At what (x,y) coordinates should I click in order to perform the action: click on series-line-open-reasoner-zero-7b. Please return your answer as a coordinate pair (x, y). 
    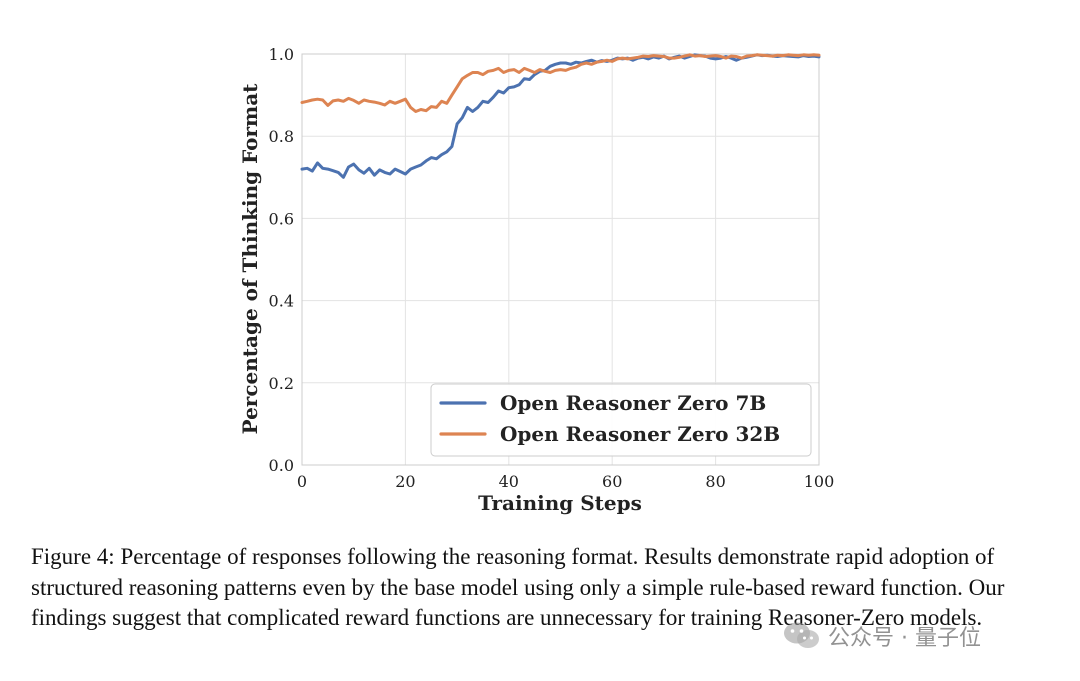
    Looking at the image, I should click on (560, 116).